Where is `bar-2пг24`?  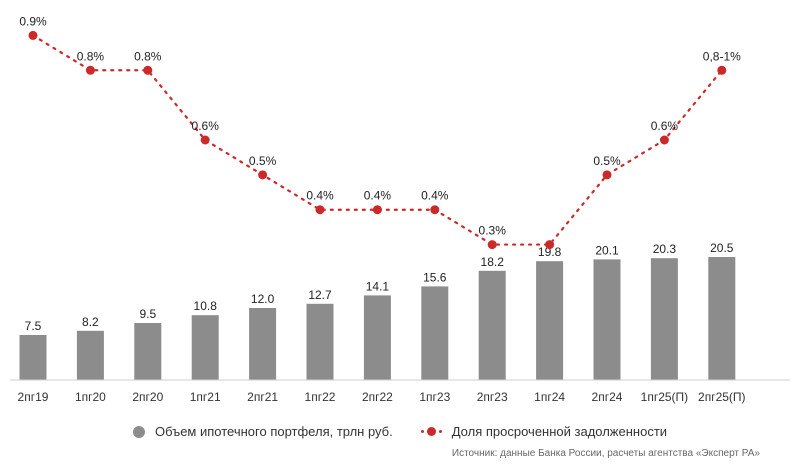 bar-2пг24 is located at coordinates (607, 319).